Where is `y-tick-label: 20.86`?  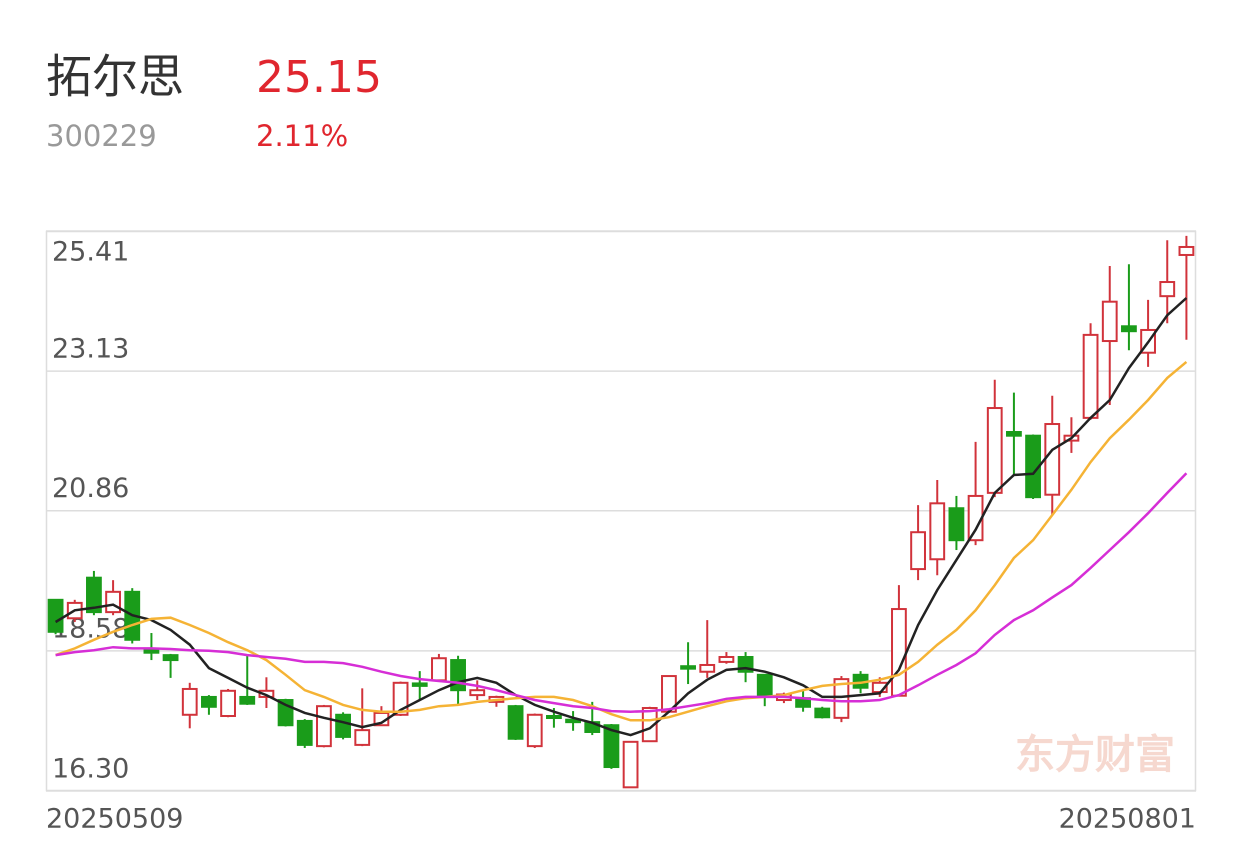
y-tick-label: 20.86 is located at coordinates (90, 488).